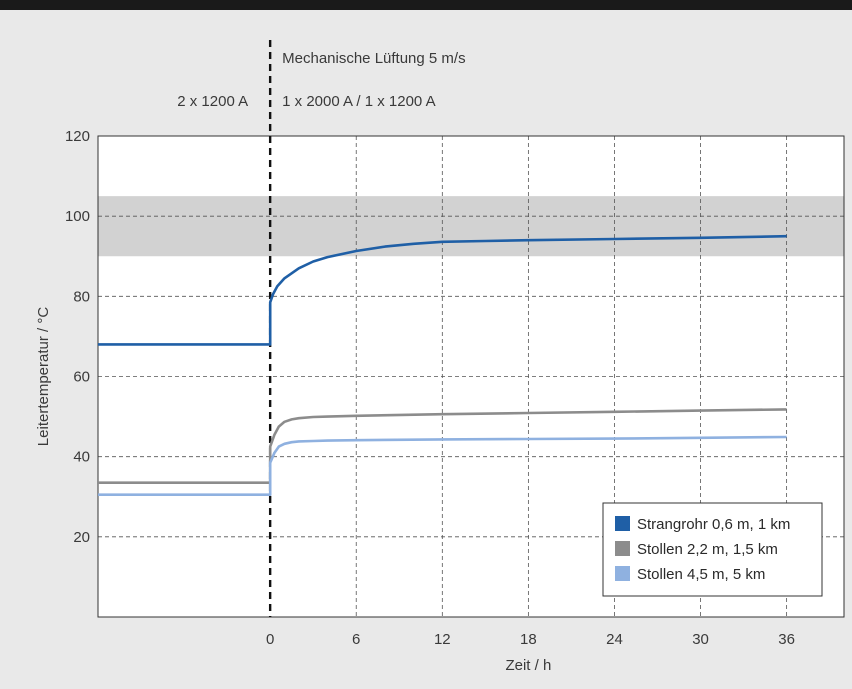 This screenshot has width=852, height=689. What do you see at coordinates (614, 639) in the screenshot?
I see `x-tick-label: 24` at bounding box center [614, 639].